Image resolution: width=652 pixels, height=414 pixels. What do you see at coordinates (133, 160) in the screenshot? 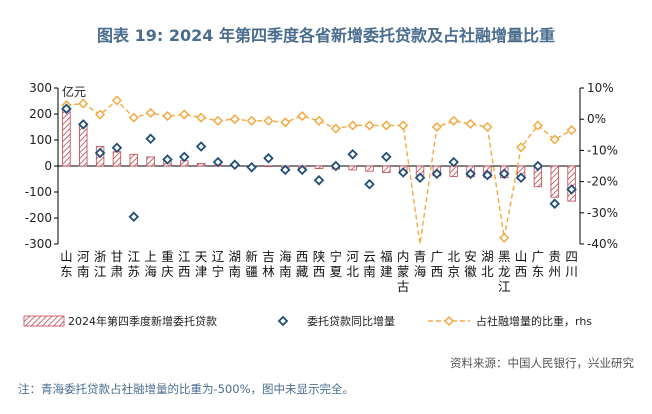
I see `bar-江苏` at bounding box center [133, 160].